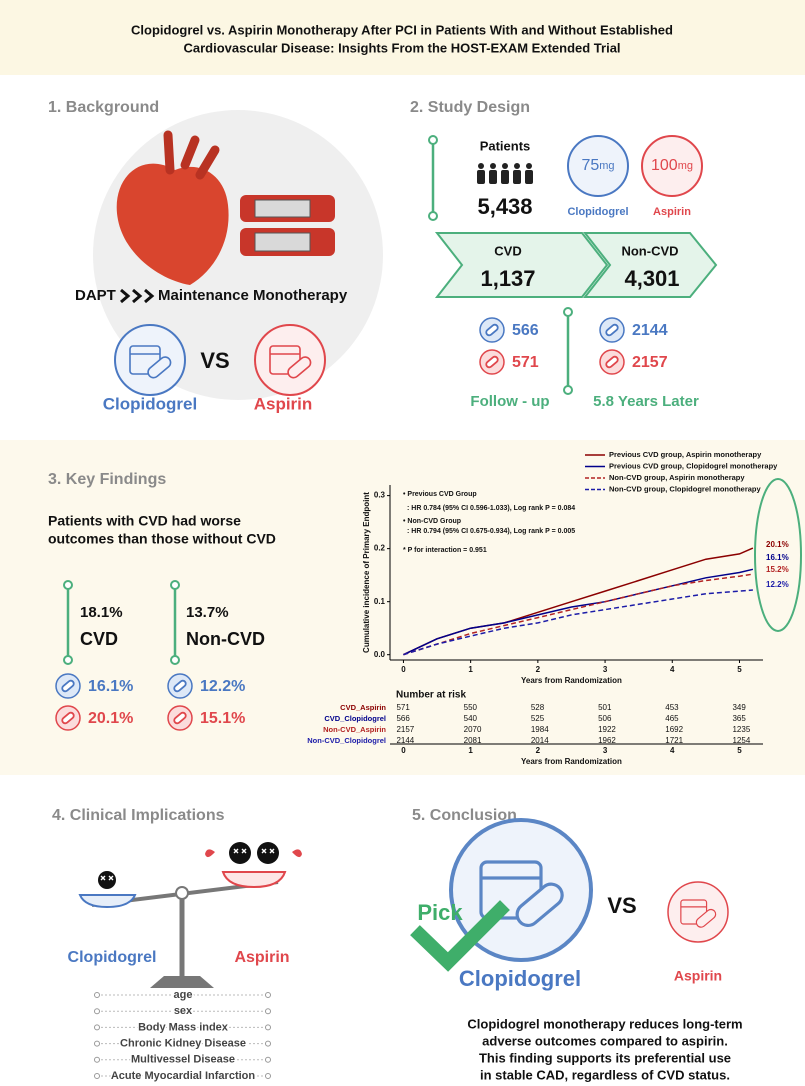 The height and width of the screenshot is (1086, 805). Describe the element at coordinates (470, 669) in the screenshot. I see `x-tick-label: 1` at that location.